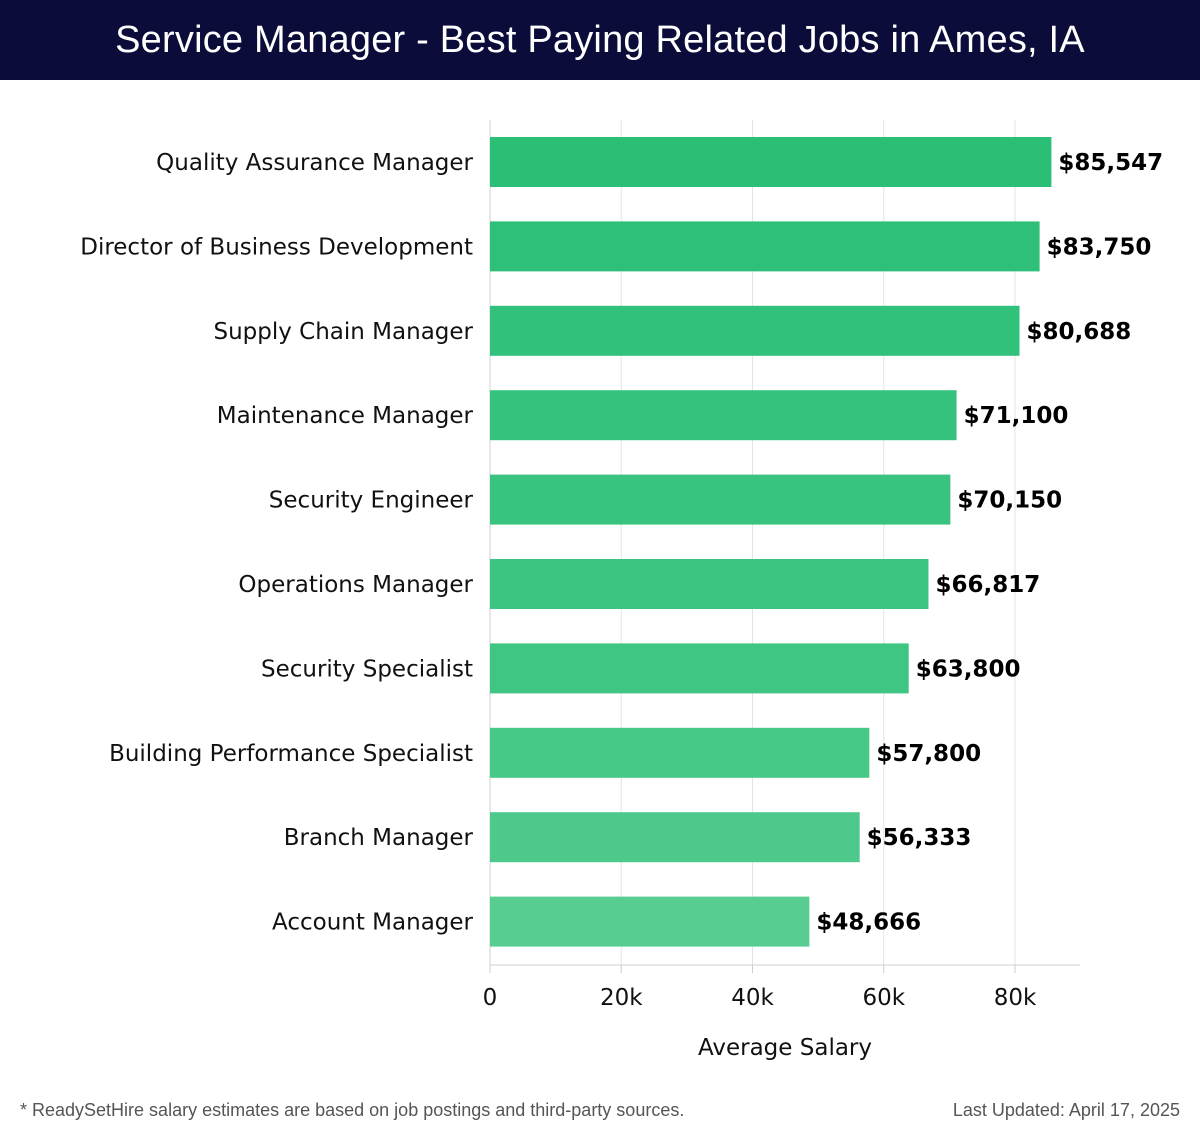 This screenshot has width=1200, height=1140. Describe the element at coordinates (968, 669) in the screenshot. I see `value-label: $63,800` at that location.